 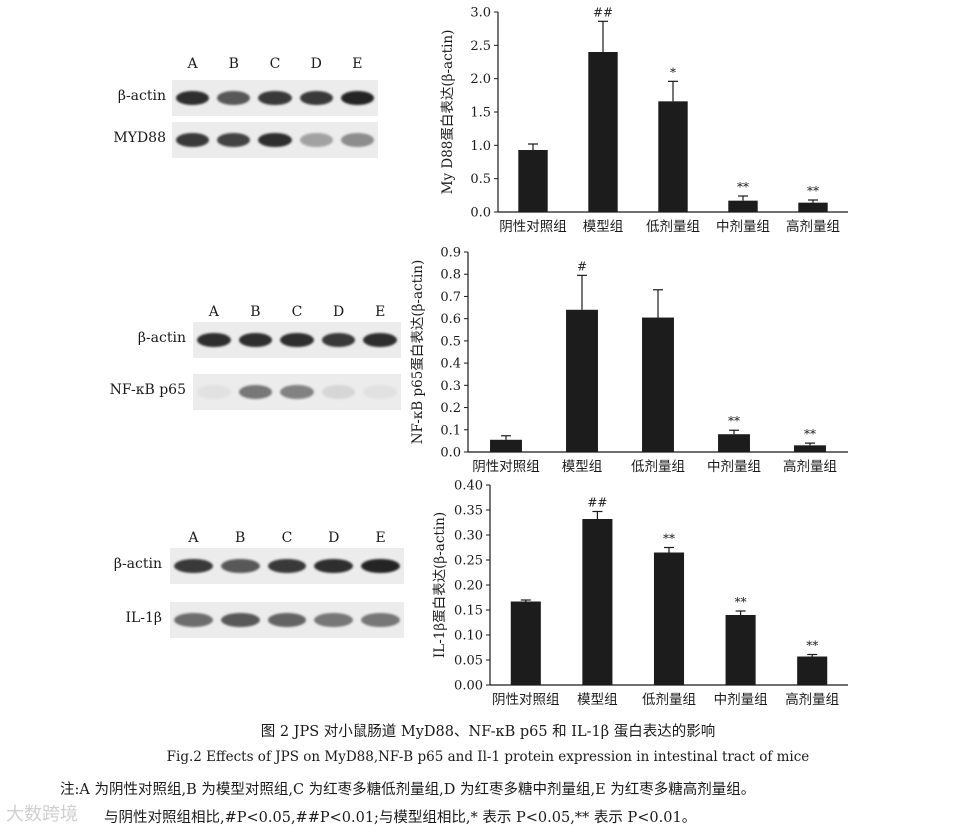 I want to click on y-tick-label: 0.00, so click(x=468, y=686).